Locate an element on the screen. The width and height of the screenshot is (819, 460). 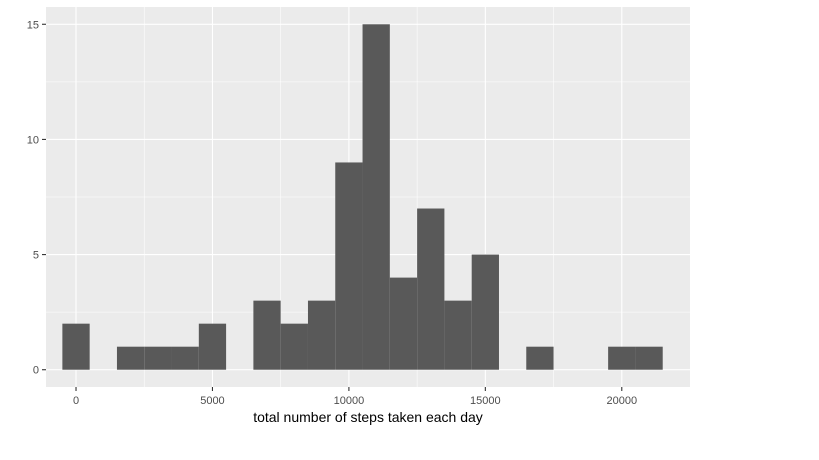
x-tick-label: 5000 is located at coordinates (212, 401).